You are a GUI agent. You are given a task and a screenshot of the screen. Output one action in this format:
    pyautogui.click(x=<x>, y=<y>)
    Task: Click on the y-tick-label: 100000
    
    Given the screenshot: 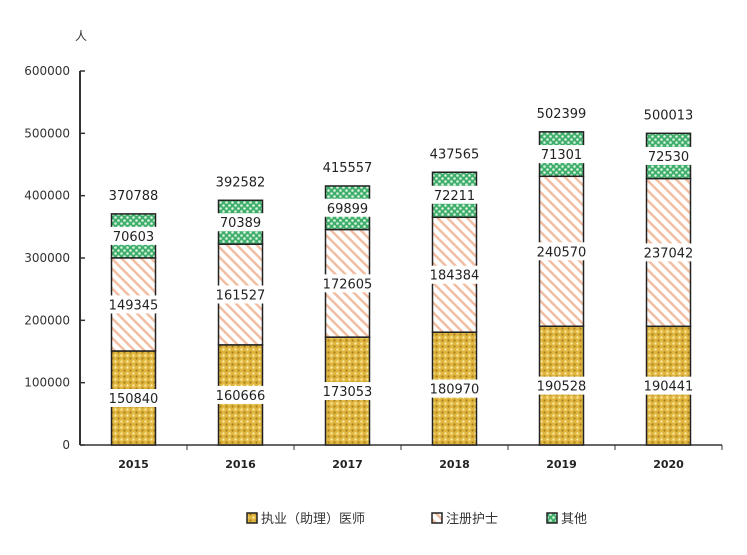 What is the action you would take?
    pyautogui.click(x=47, y=383)
    